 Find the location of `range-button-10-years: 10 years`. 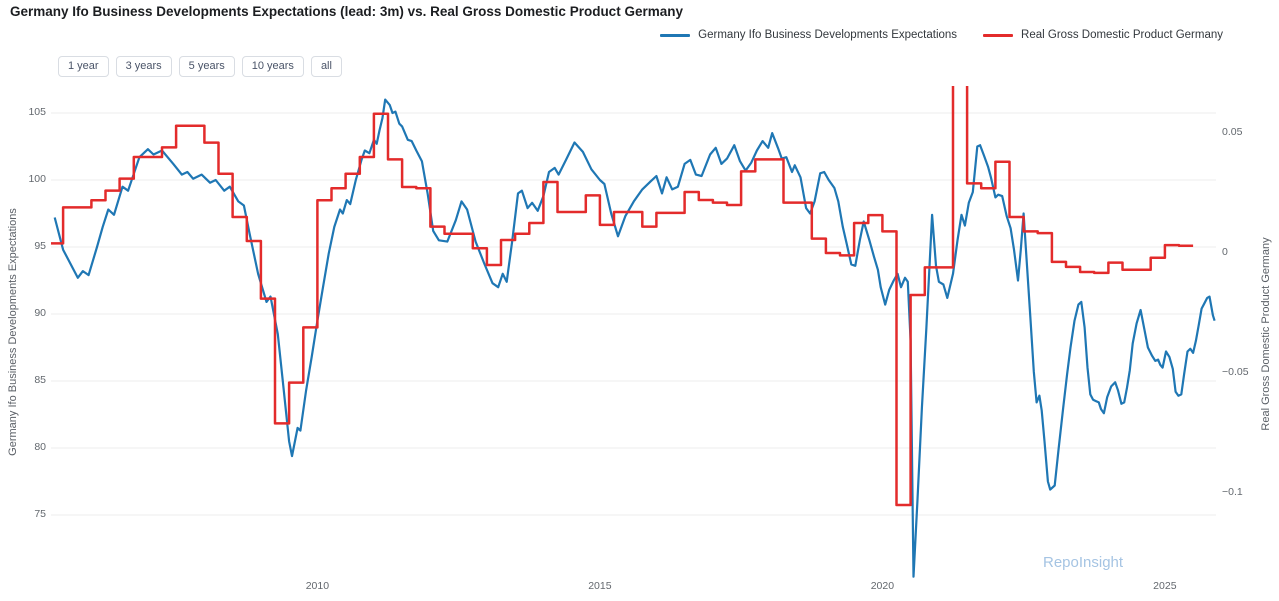

range-button-10-years: 10 years is located at coordinates (272, 66).